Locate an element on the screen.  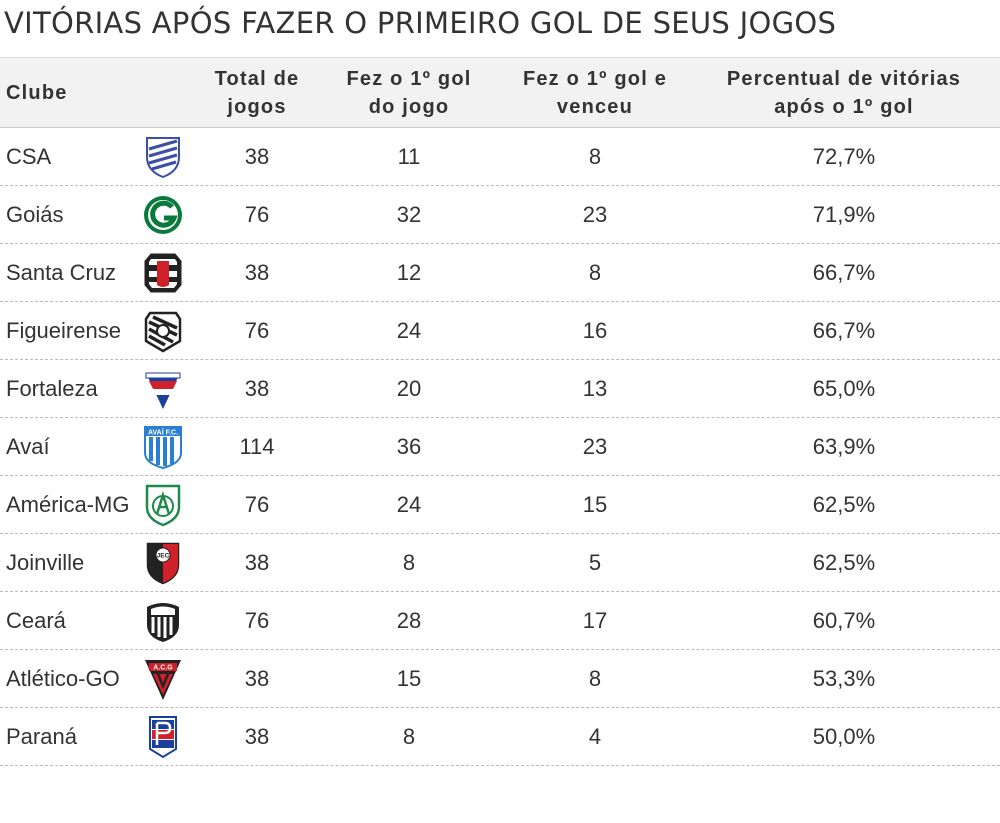
parana-crest-icon is located at coordinates (163, 736).